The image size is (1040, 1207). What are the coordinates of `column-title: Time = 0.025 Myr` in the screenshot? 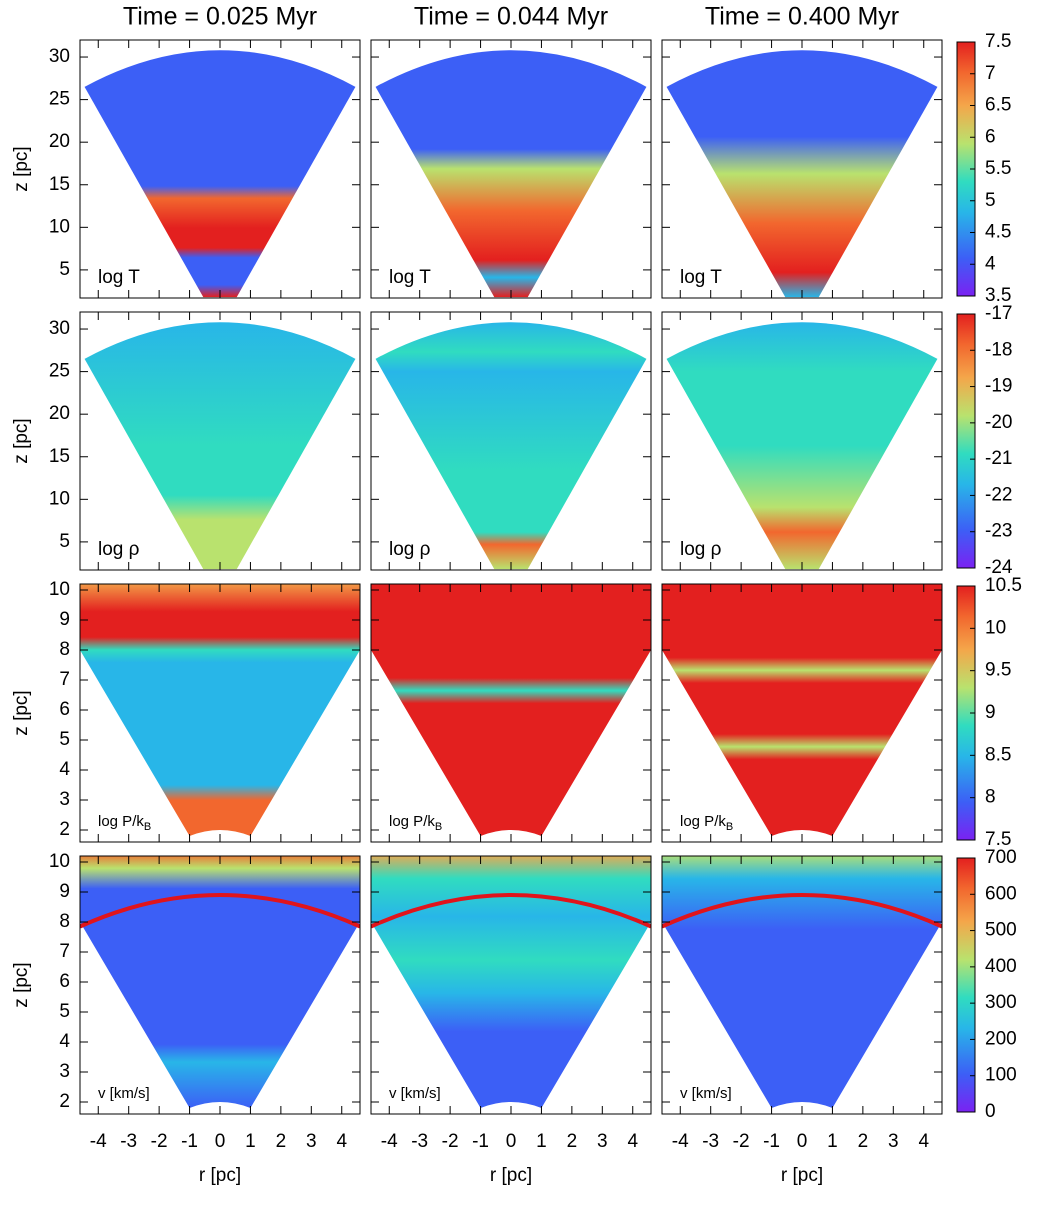 It's located at (220, 17).